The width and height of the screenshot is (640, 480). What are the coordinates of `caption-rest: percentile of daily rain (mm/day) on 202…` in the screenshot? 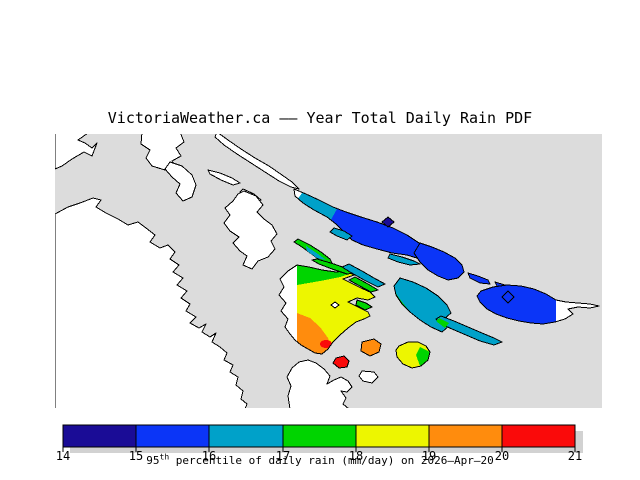 It's located at (331, 460).